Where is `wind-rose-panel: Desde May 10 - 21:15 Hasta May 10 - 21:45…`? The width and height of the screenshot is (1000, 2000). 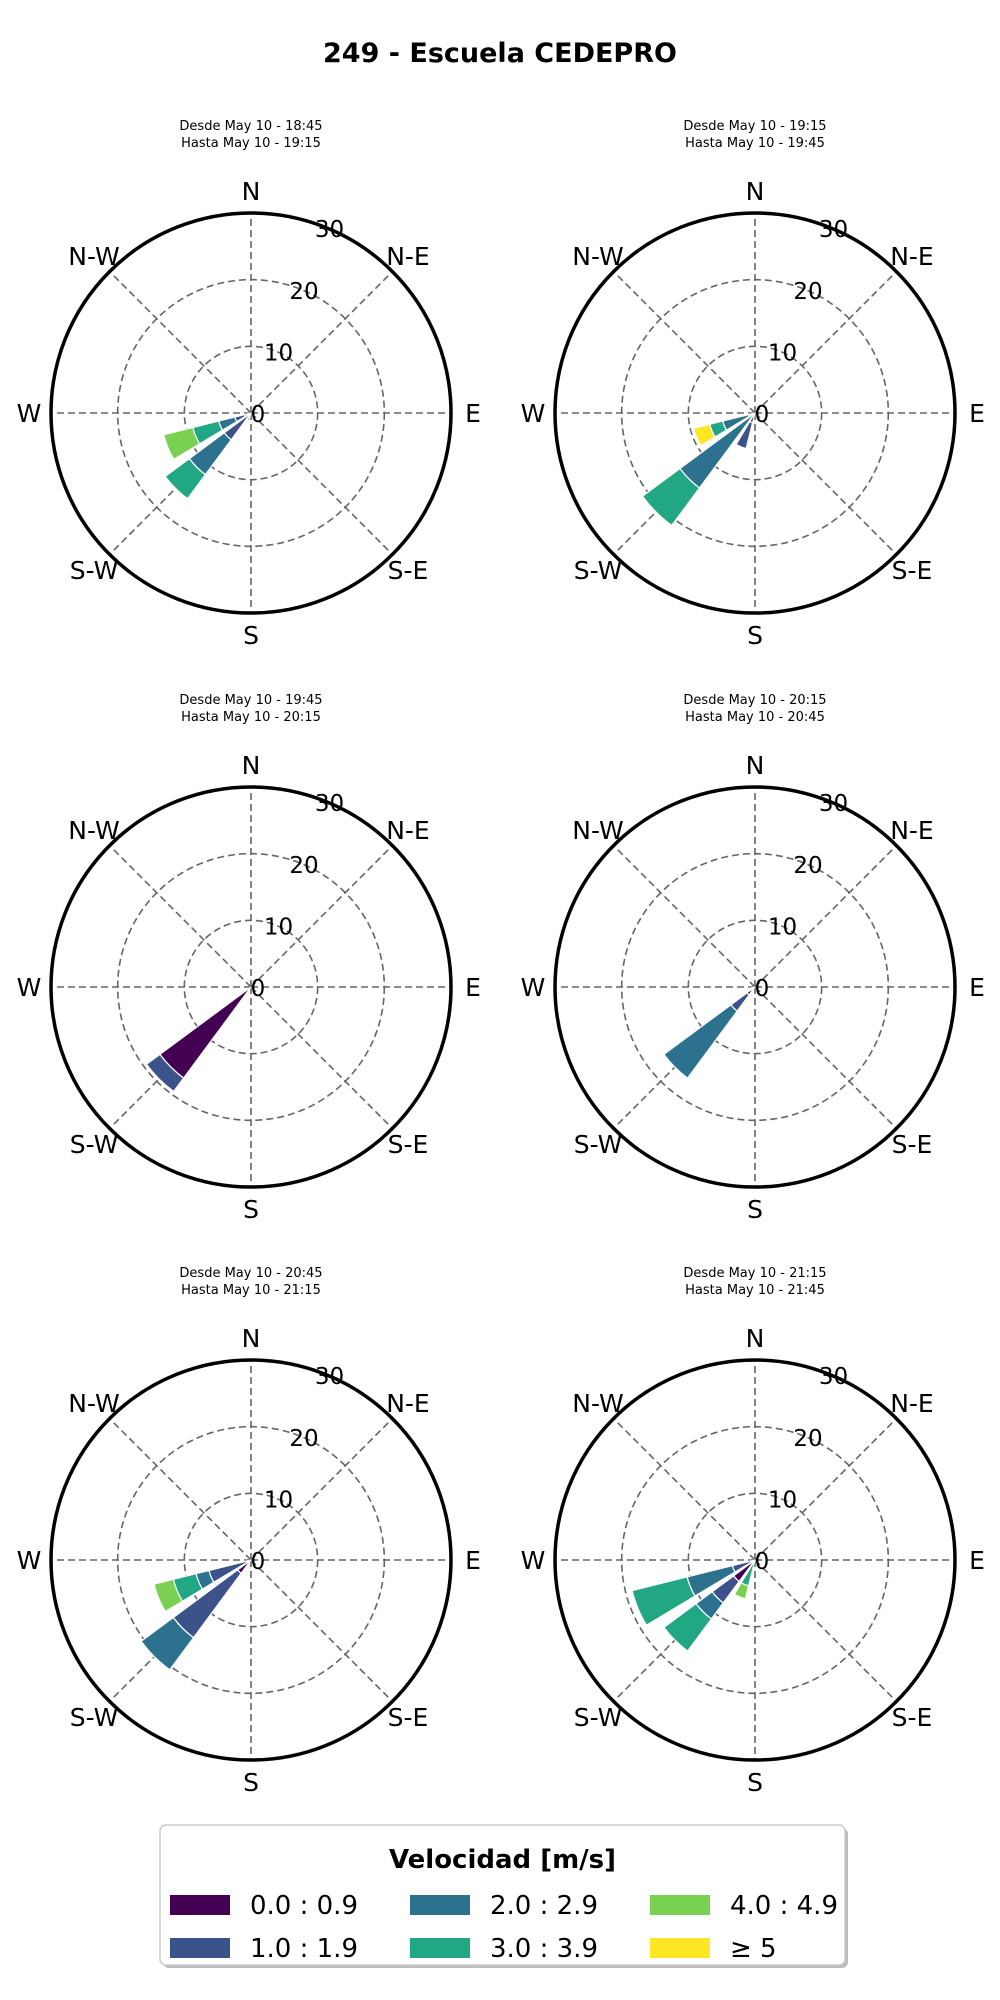
wind-rose-panel: Desde May 10 - 21:15 Hasta May 10 - 21:45… is located at coordinates (753, 1531).